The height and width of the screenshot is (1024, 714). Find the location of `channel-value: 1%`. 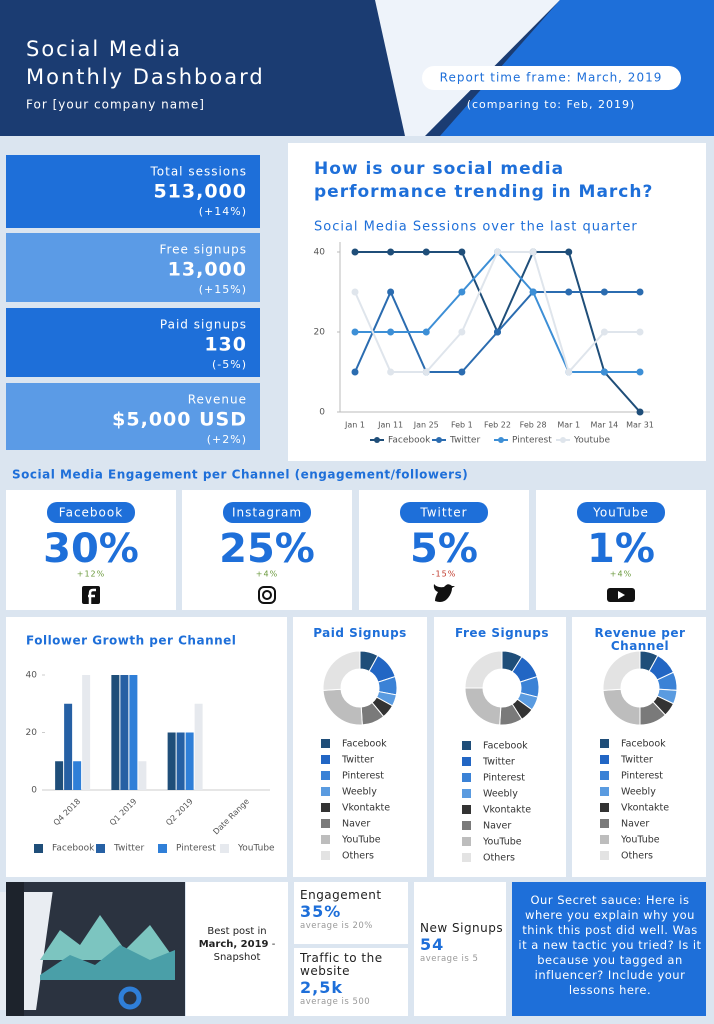

channel-value: 1% is located at coordinates (621, 549).